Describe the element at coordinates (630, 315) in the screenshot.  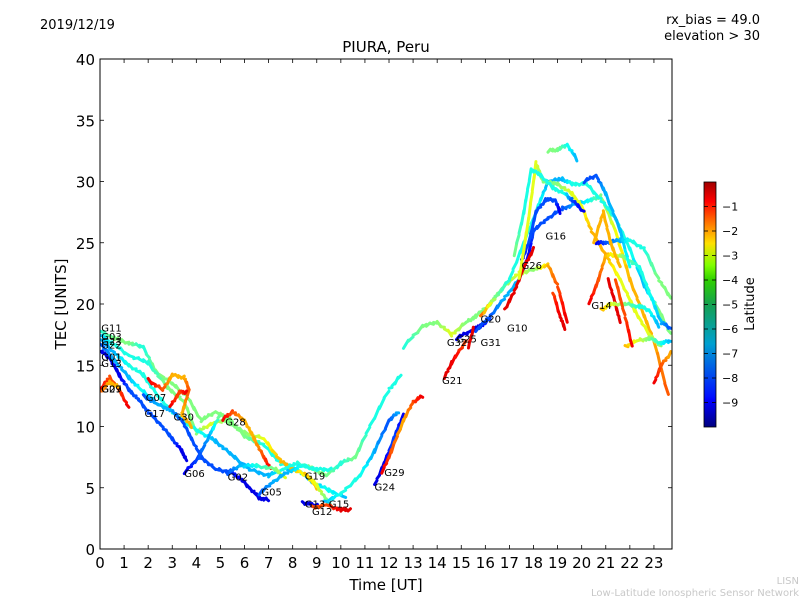
I see `trace-G30b` at that location.